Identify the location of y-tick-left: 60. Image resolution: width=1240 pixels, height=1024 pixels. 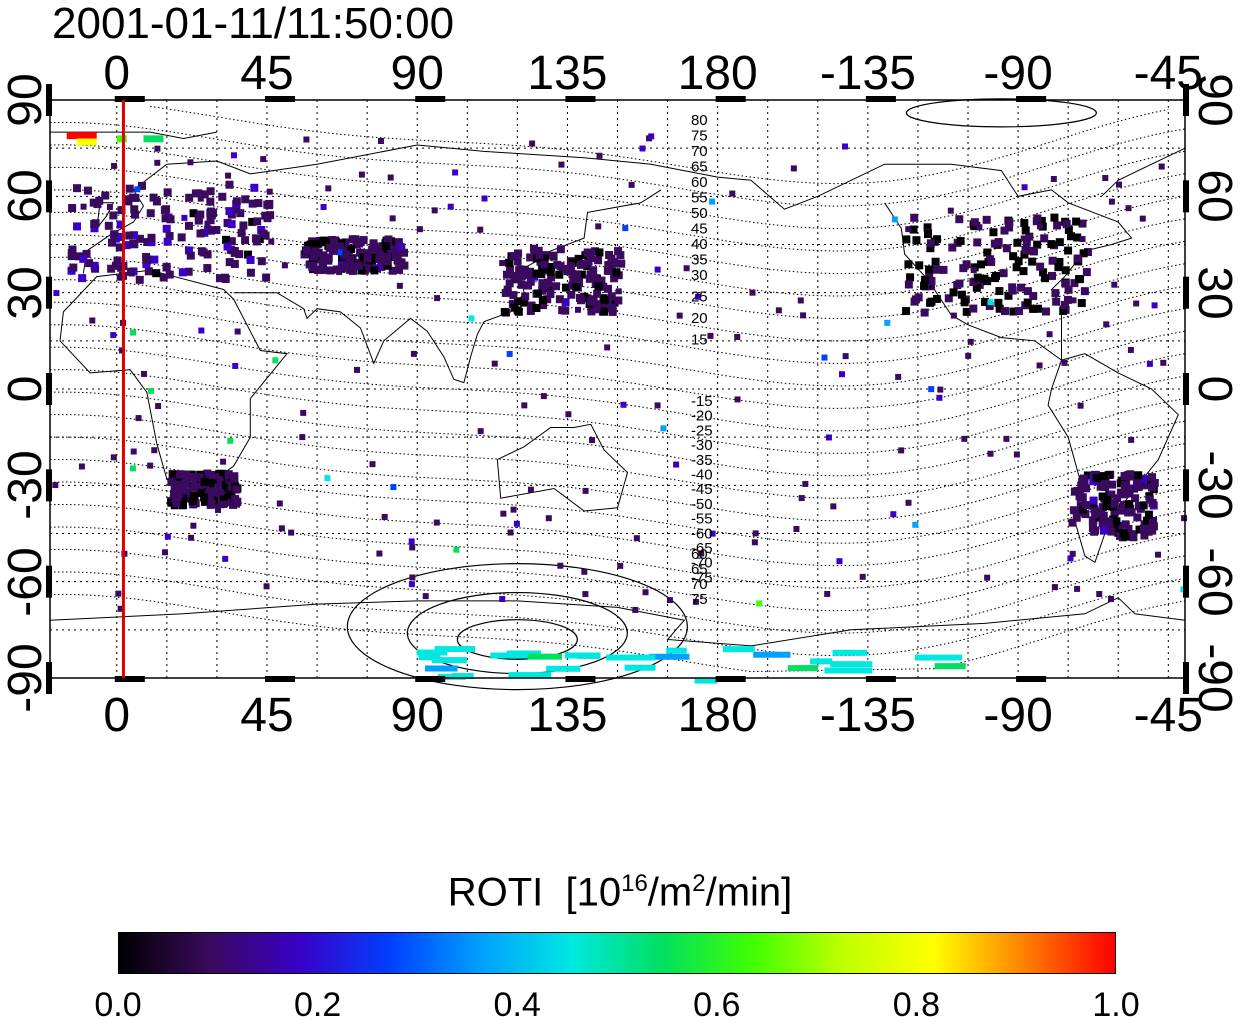
(26, 196).